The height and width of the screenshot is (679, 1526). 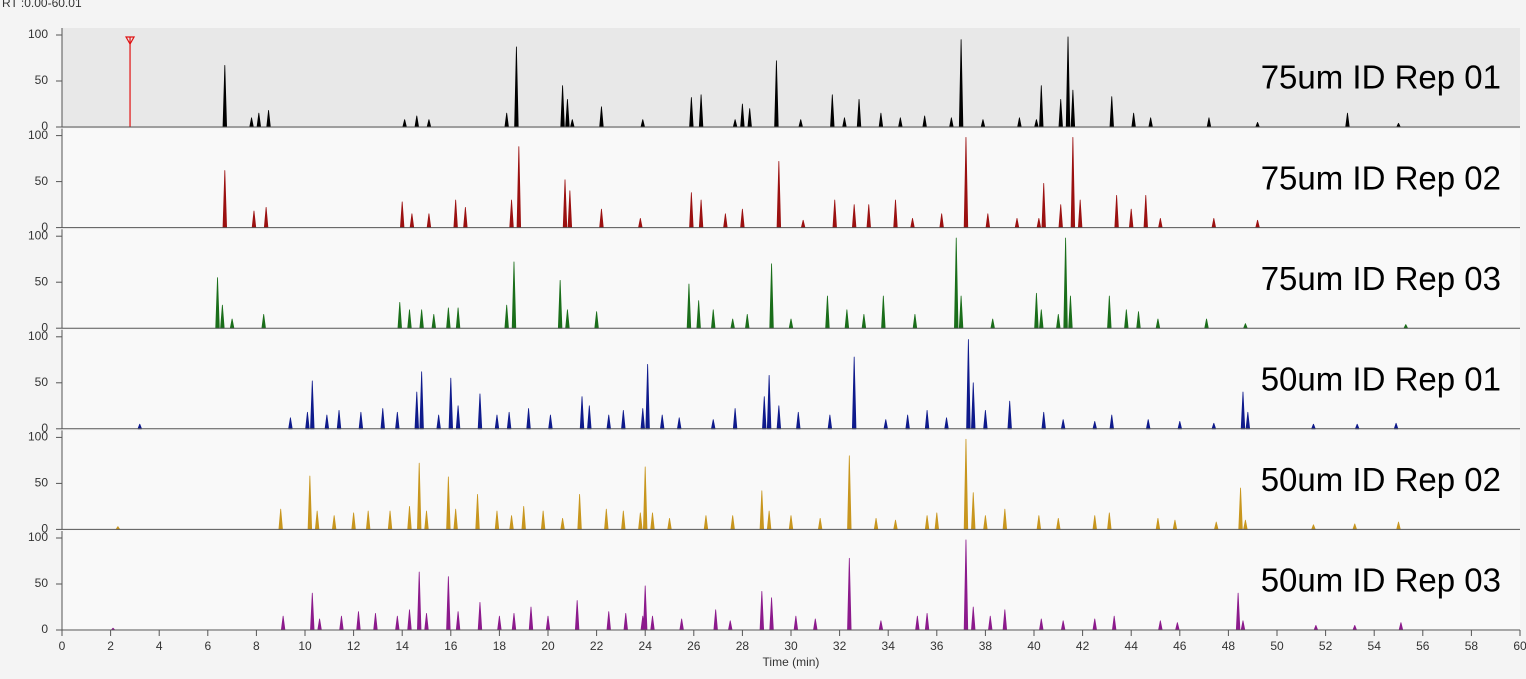 I want to click on x-tick-label: 30, so click(x=791, y=646).